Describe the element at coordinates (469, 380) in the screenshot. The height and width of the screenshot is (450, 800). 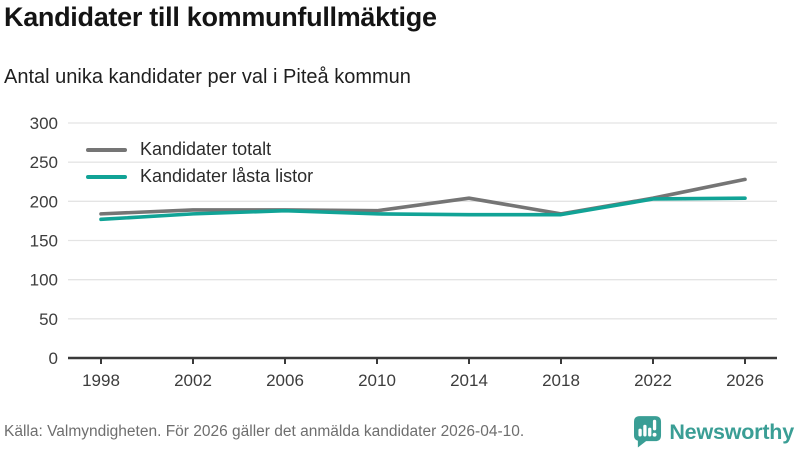
I see `x-axis-tick-label: 2014` at that location.